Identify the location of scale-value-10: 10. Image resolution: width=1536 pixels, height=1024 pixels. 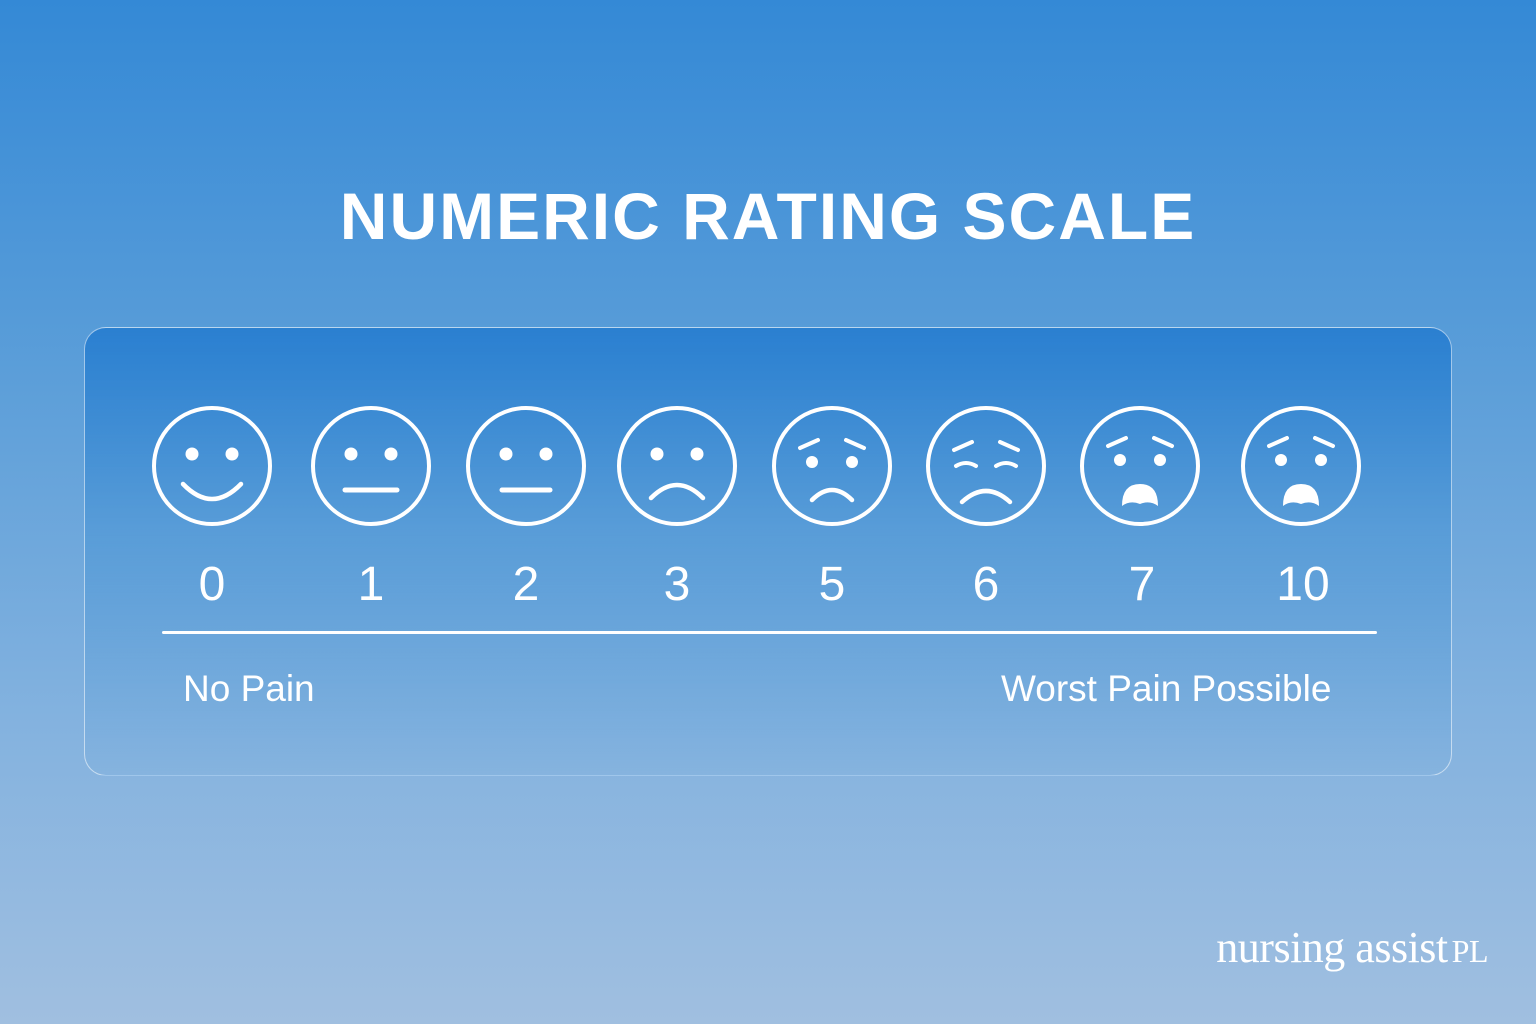
(1303, 584).